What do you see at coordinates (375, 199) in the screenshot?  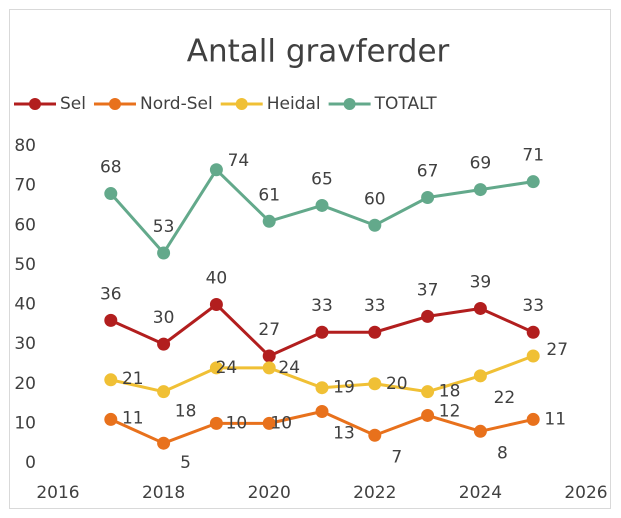 I see `data-label: 60` at bounding box center [375, 199].